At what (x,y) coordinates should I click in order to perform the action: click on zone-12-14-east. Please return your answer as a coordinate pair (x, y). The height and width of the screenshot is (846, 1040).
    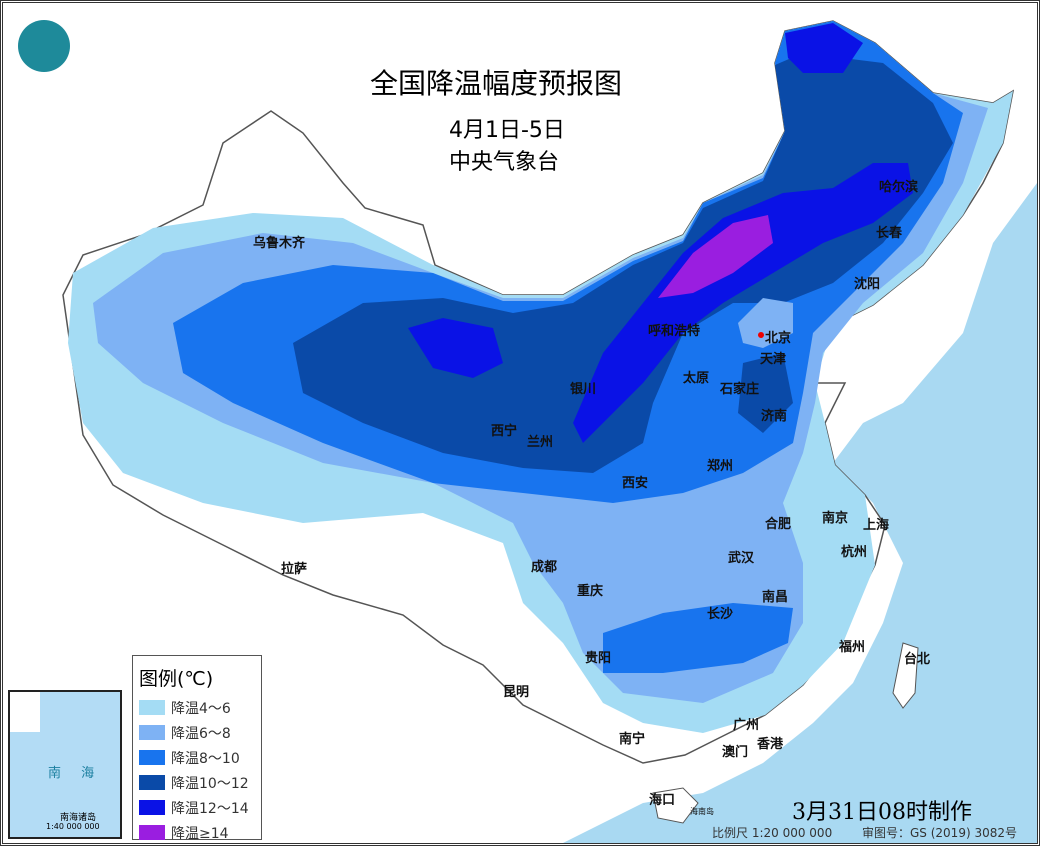
    Looking at the image, I should click on (743, 303).